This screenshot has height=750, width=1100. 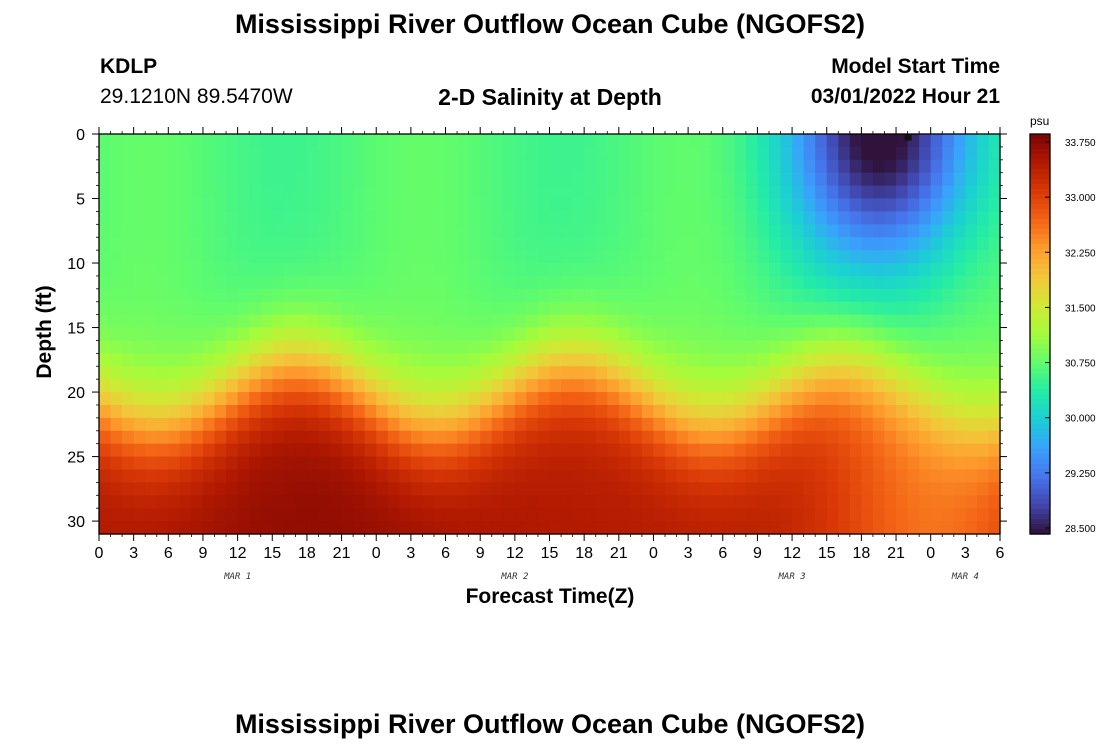 What do you see at coordinates (550, 553) in the screenshot?
I see `x-tick-label: 15` at bounding box center [550, 553].